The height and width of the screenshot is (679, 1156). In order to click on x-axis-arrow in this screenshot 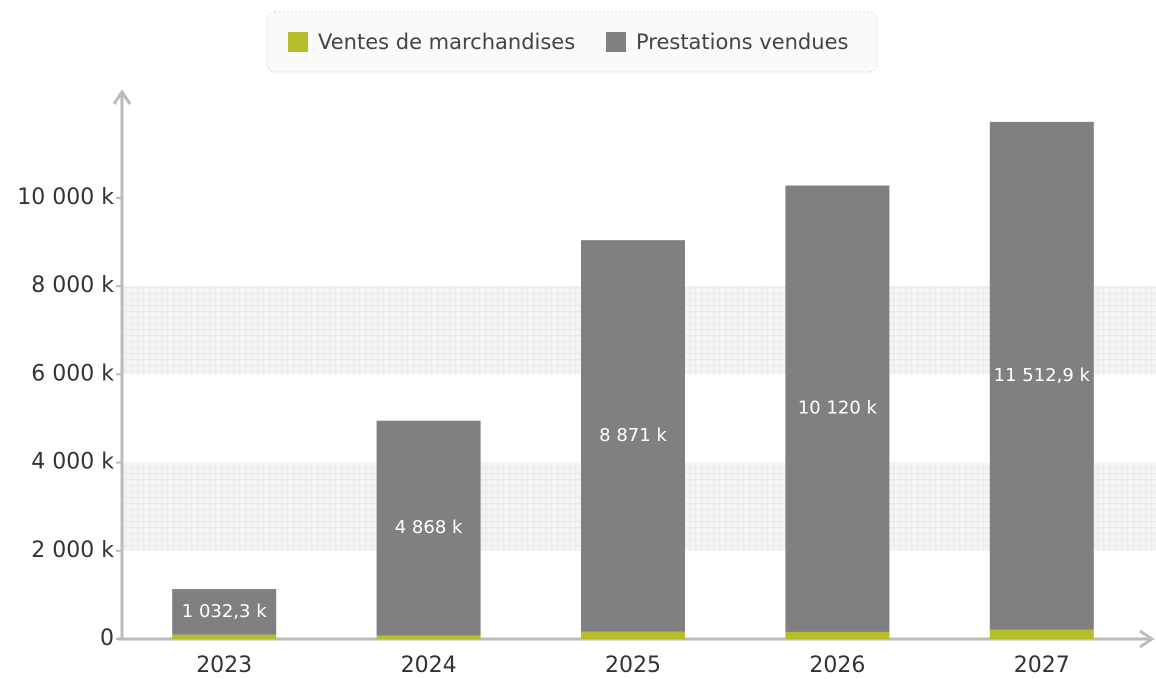, I will do `click(1147, 639)`.